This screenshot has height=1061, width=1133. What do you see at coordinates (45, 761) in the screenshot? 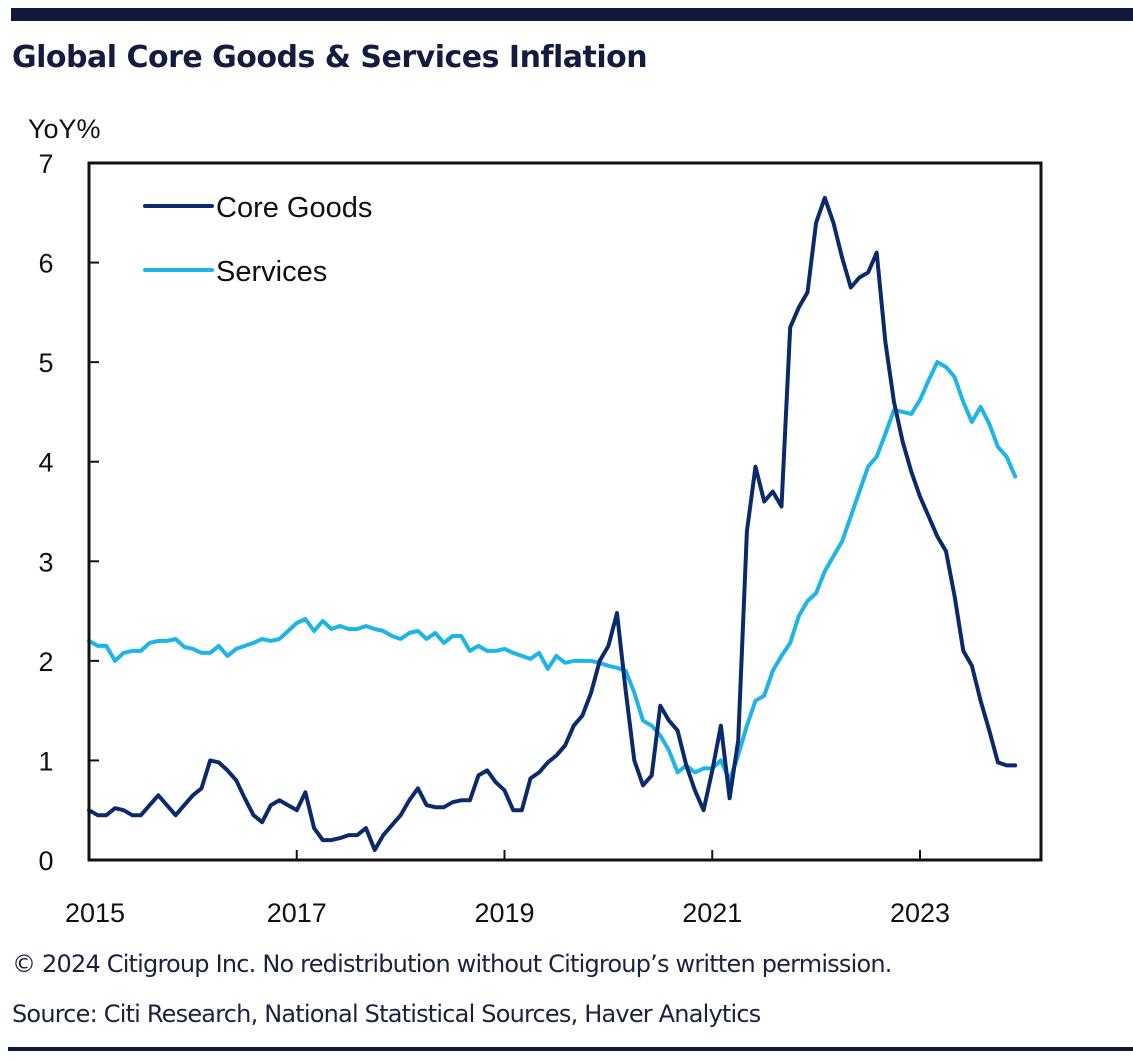
I see `y-tick-label: 1` at bounding box center [45, 761].